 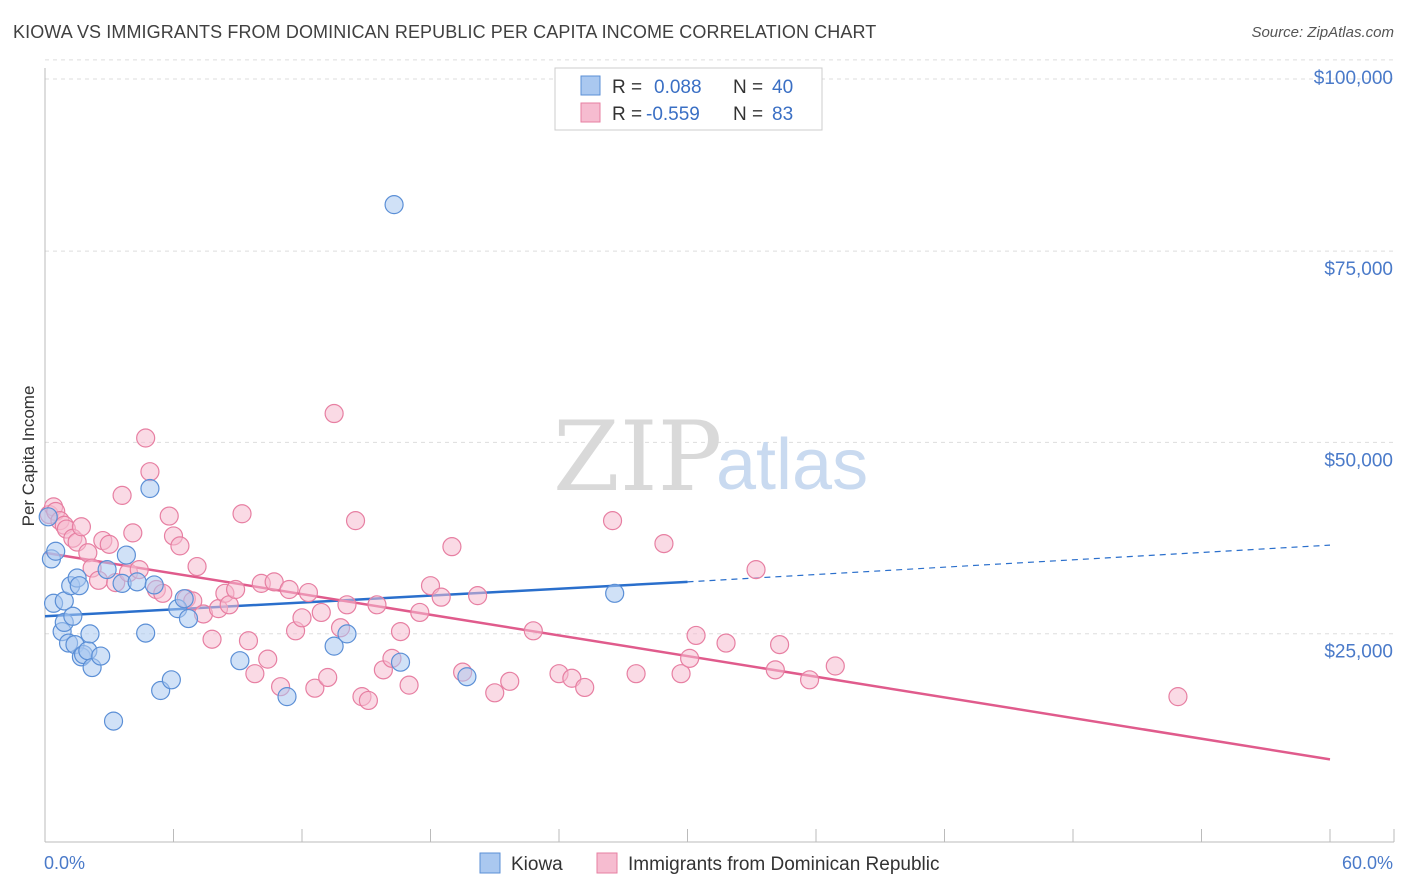 I want to click on y-tick-label: $100,000, so click(x=1353, y=78).